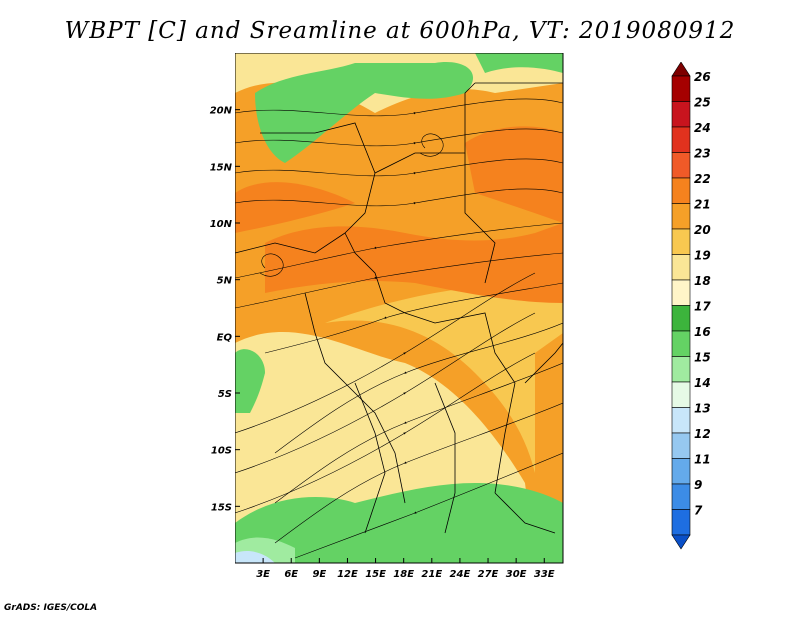 Image resolution: width=800 pixels, height=618 pixels. Describe the element at coordinates (702, 307) in the screenshot. I see `colorbar-label: 17` at that location.